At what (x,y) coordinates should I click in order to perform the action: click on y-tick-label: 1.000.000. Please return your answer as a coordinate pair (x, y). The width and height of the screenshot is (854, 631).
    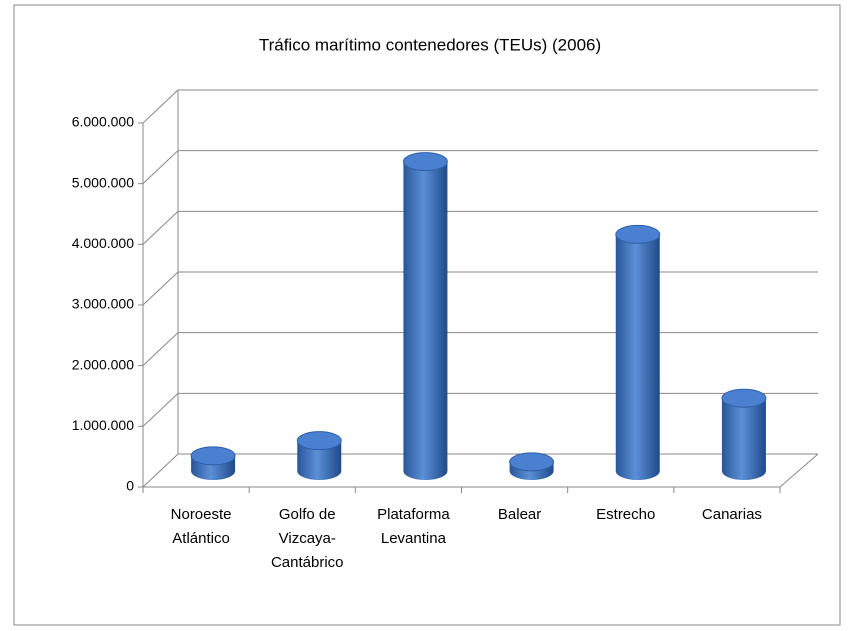
    Looking at the image, I should click on (103, 425).